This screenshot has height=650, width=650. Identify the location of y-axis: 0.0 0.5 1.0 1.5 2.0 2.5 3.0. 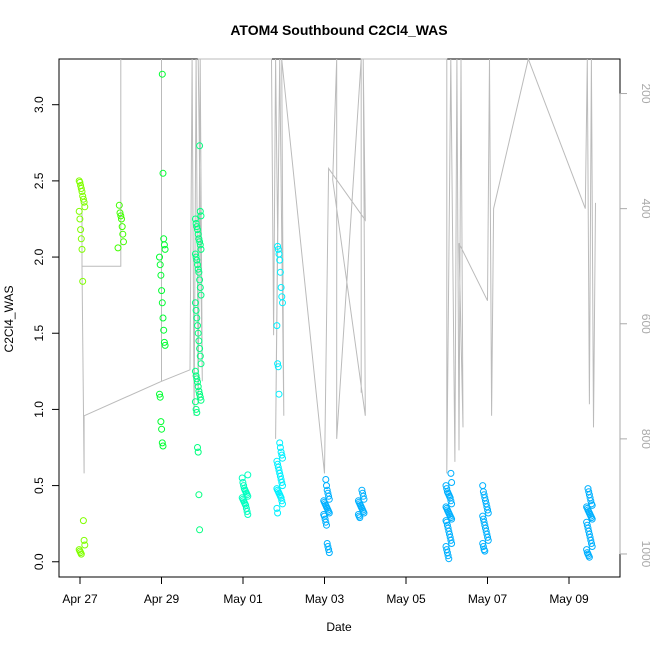
(46, 333).